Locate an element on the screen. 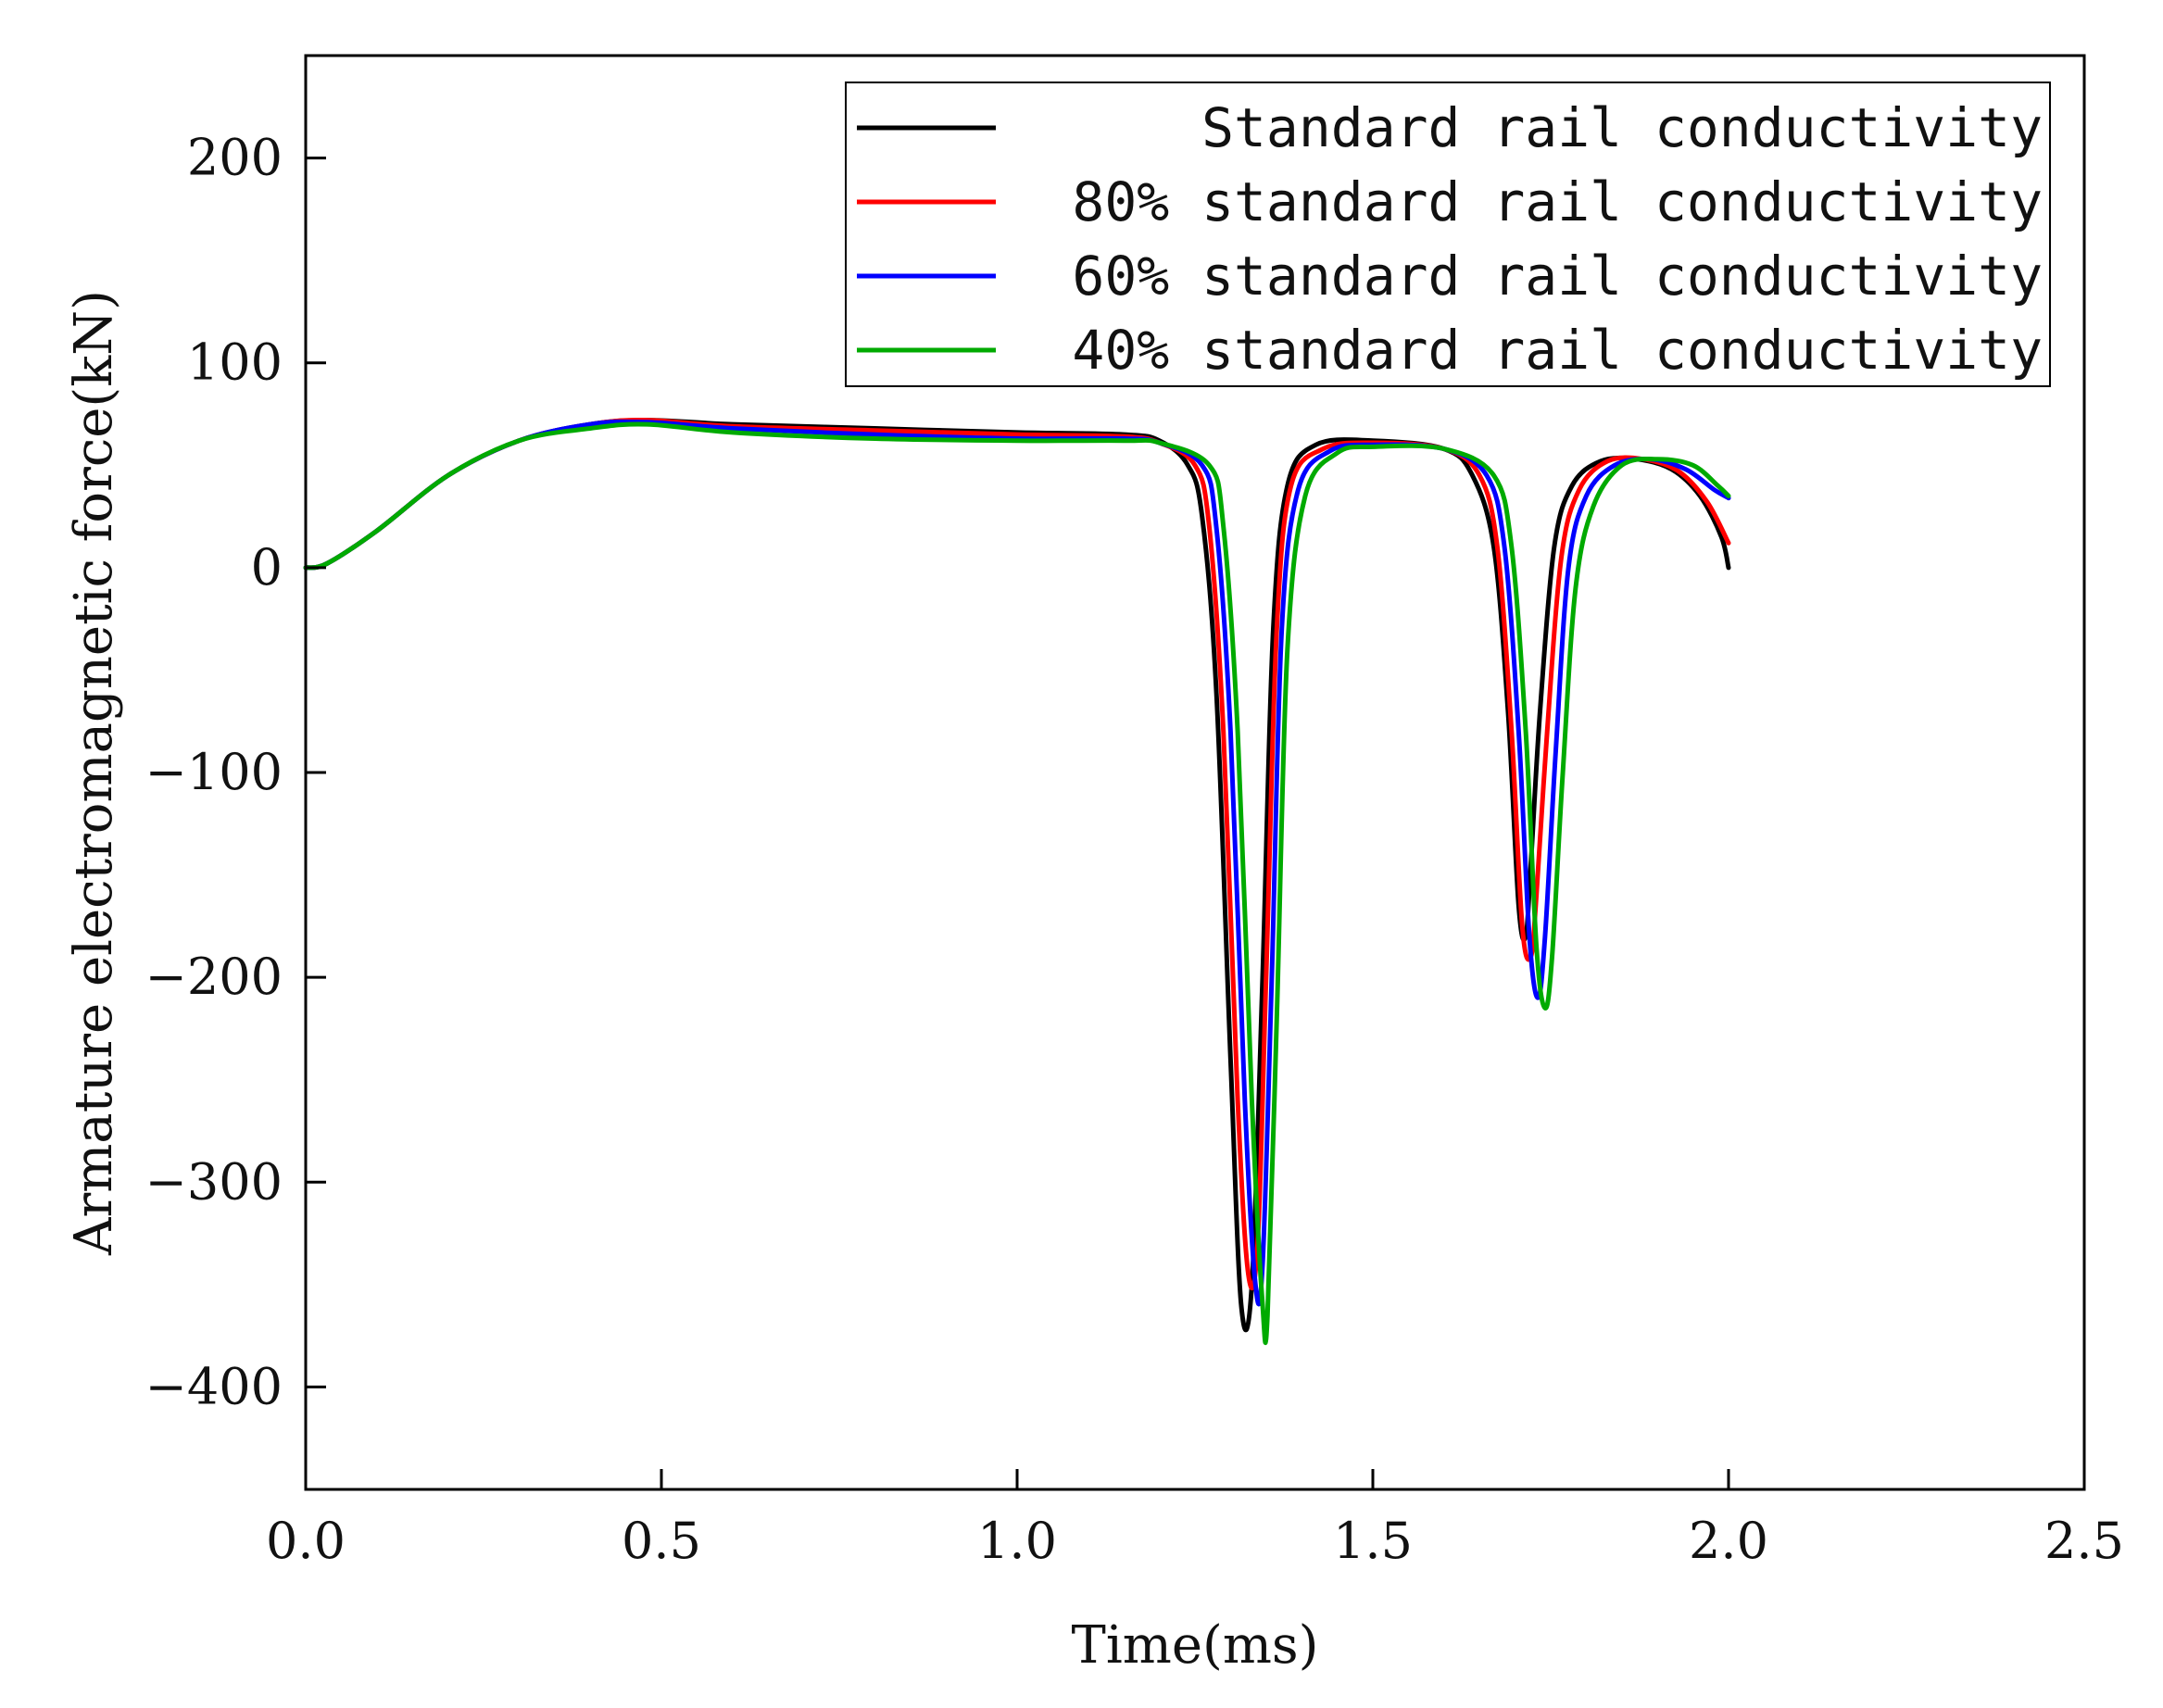  y-axis-title: Armature electromagnetic force(kN) is located at coordinates (94, 773).